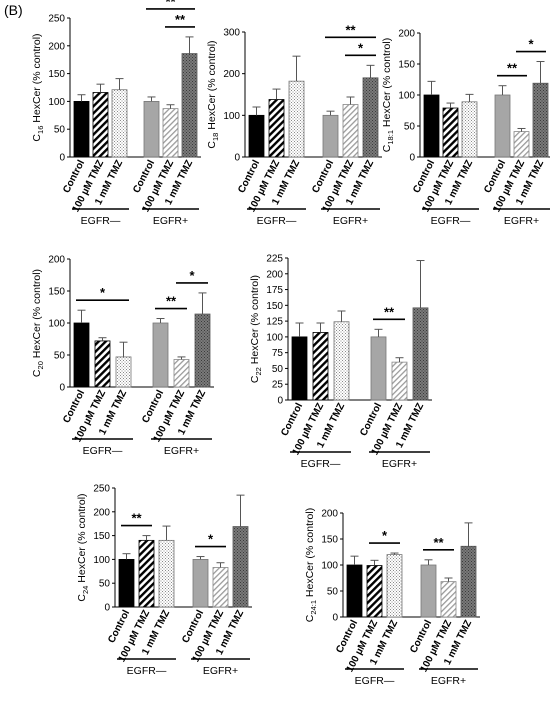 The height and width of the screenshot is (704, 550). Describe the element at coordinates (388, 95) in the screenshot. I see `y-axis-label: C18:1 HexCer (% control)` at that location.